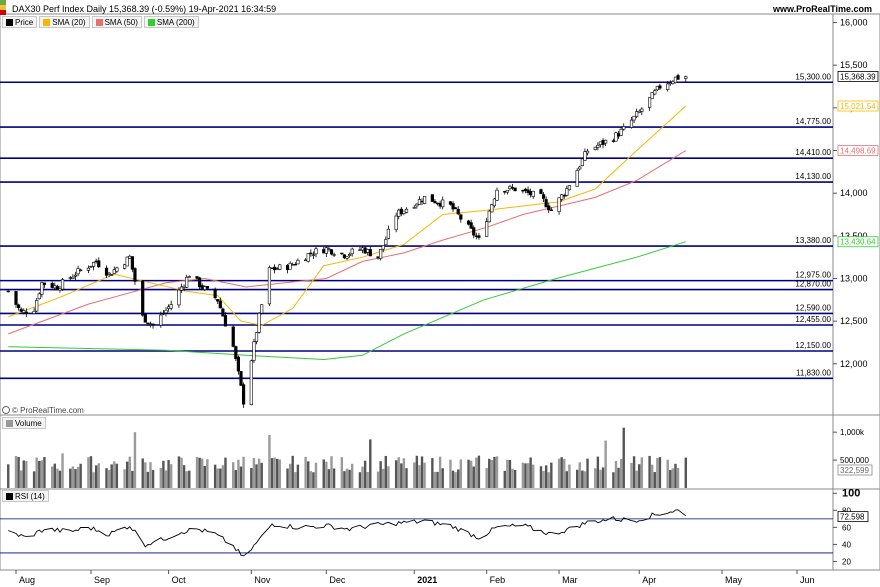  What do you see at coordinates (852, 517) in the screenshot?
I see `value-tag-label: 72.598` at bounding box center [852, 517].